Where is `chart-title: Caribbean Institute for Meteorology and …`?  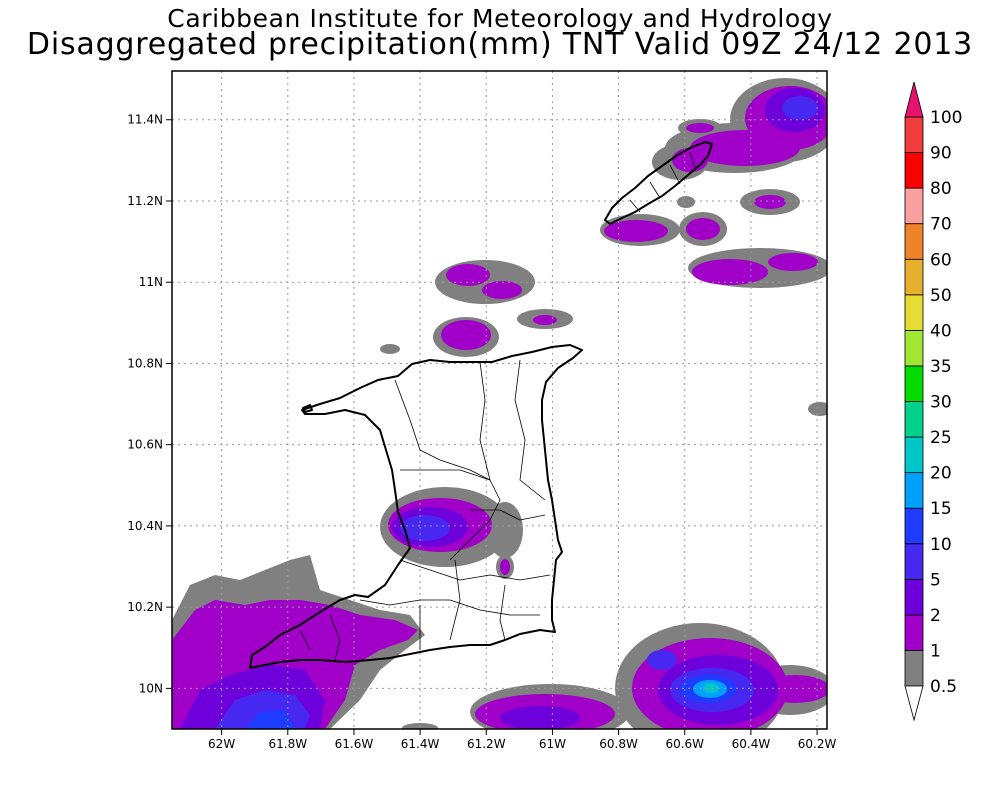 chart-title: Caribbean Institute for Meteorology and … is located at coordinates (500, 18).